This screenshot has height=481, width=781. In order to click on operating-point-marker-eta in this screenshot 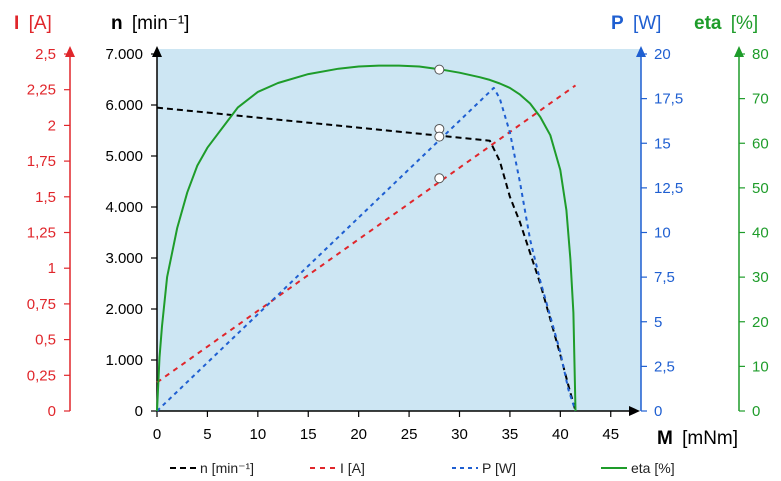, I will do `click(439, 69)`.